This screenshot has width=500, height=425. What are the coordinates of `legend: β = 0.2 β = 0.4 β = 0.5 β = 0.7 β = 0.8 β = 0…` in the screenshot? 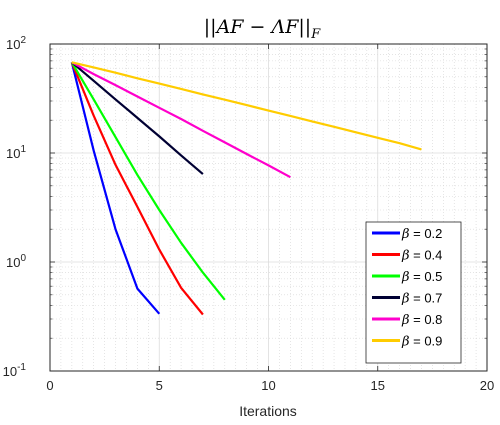 It's located at (413, 292).